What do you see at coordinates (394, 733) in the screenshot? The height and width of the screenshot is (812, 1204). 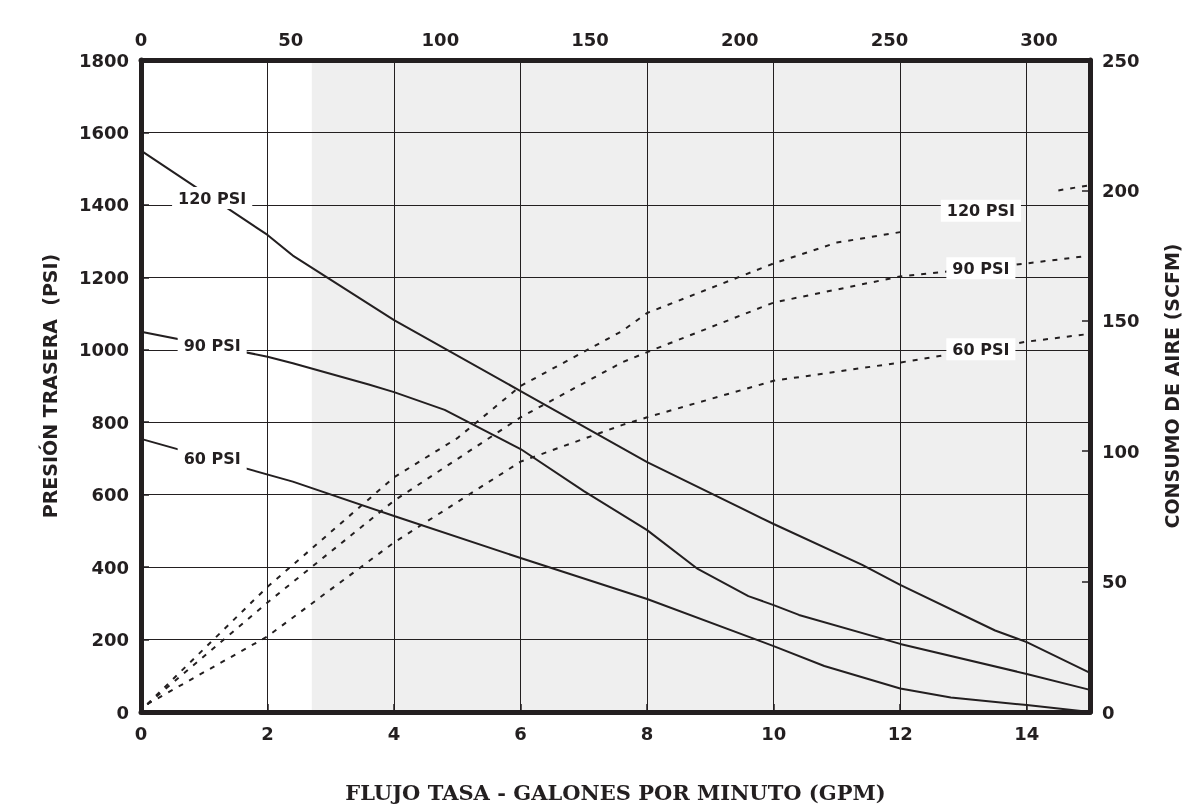 I see `x-tick-label: 4` at bounding box center [394, 733].